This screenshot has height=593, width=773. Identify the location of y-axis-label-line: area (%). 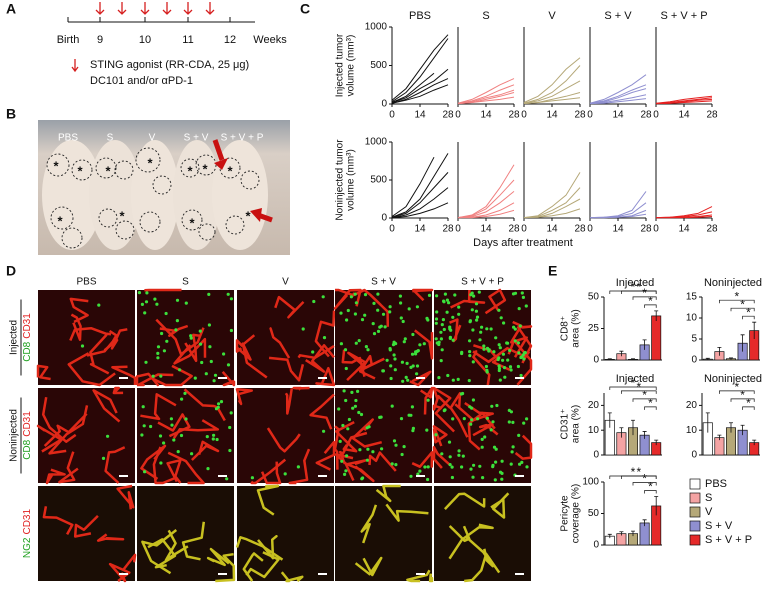
(575, 328).